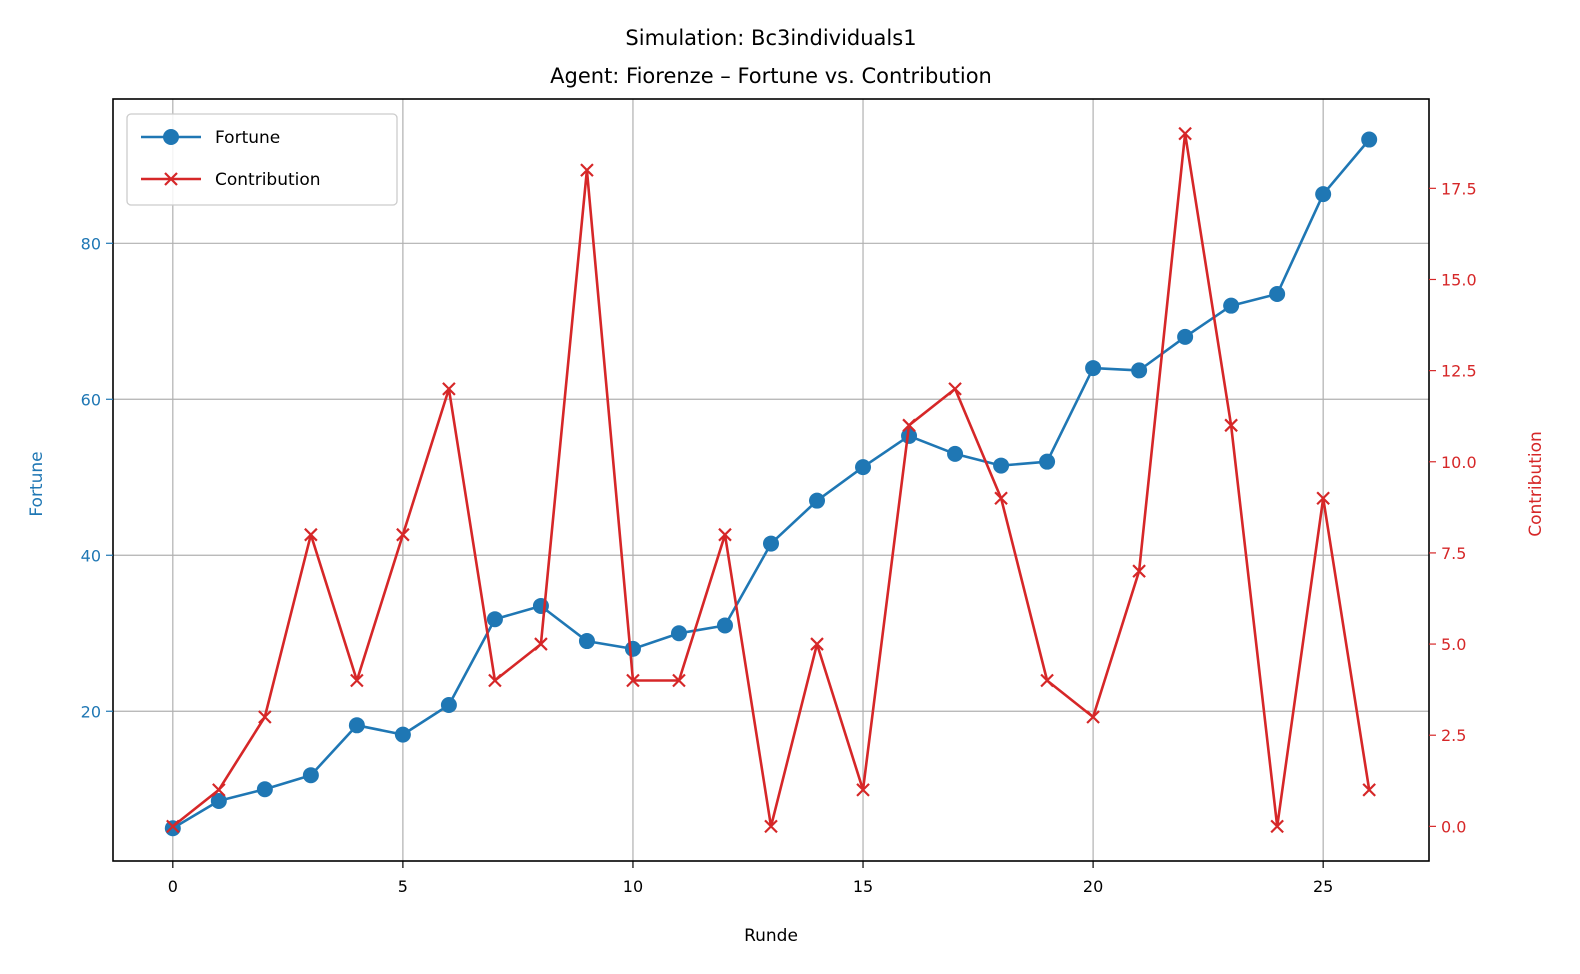 This screenshot has height=974, width=1580. What do you see at coordinates (770, 38) in the screenshot?
I see `chart-title: Simulation: Bc3individuals1` at bounding box center [770, 38].